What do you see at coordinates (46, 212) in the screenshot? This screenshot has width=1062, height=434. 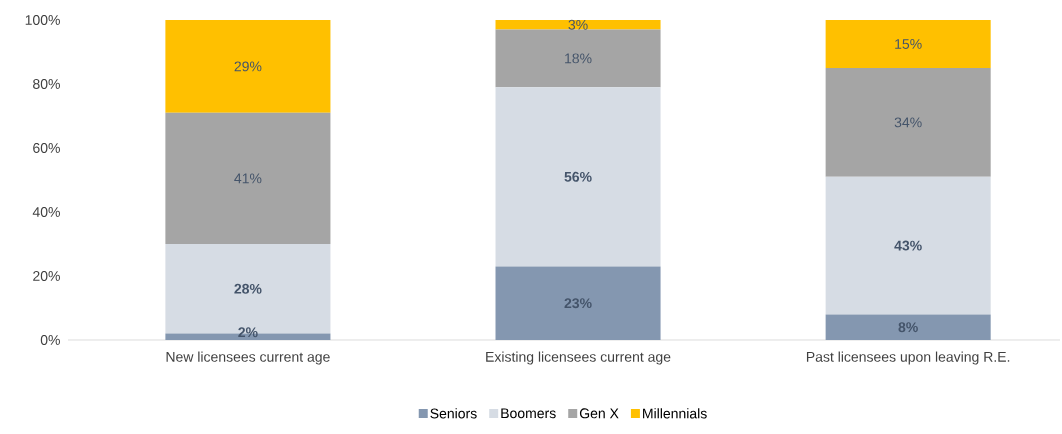 I see `y-tick-label: 40%` at bounding box center [46, 212].